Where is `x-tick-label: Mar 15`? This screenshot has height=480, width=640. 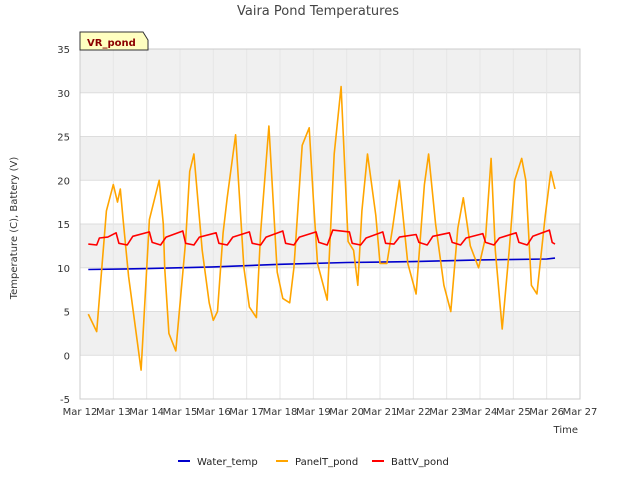 x-tick-label: Mar 15 is located at coordinates (180, 412).